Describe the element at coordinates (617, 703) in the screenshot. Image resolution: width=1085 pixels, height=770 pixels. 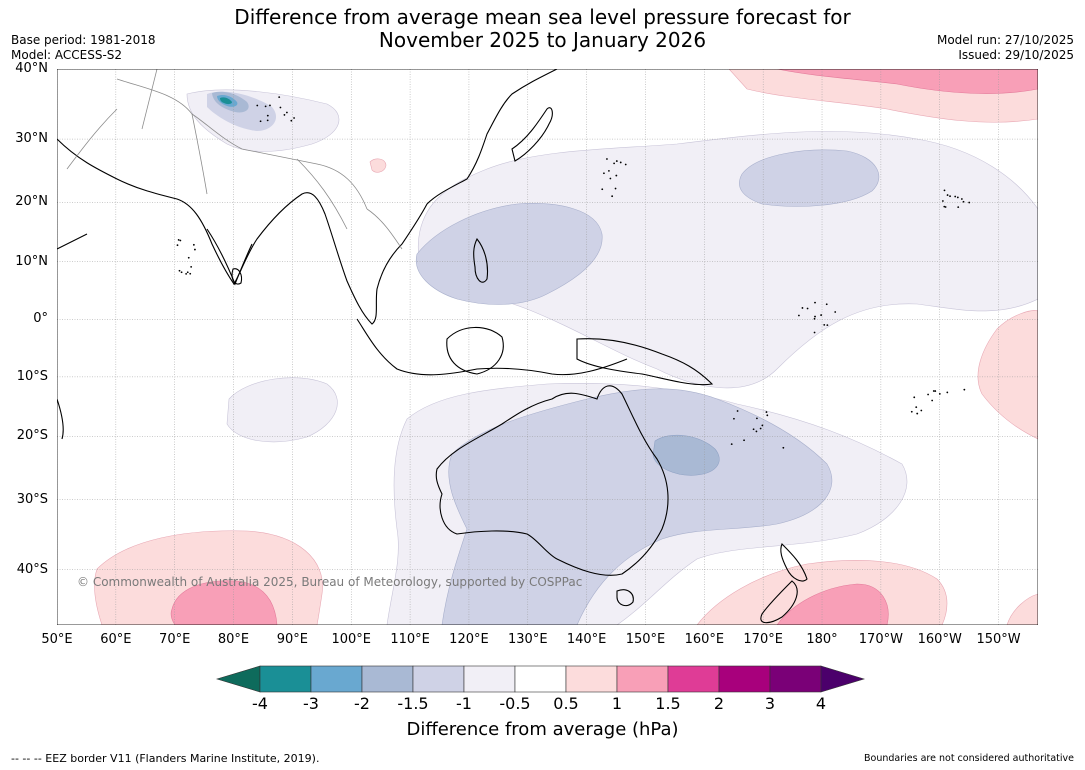
I see `colorbar-tick-label: 1` at that location.